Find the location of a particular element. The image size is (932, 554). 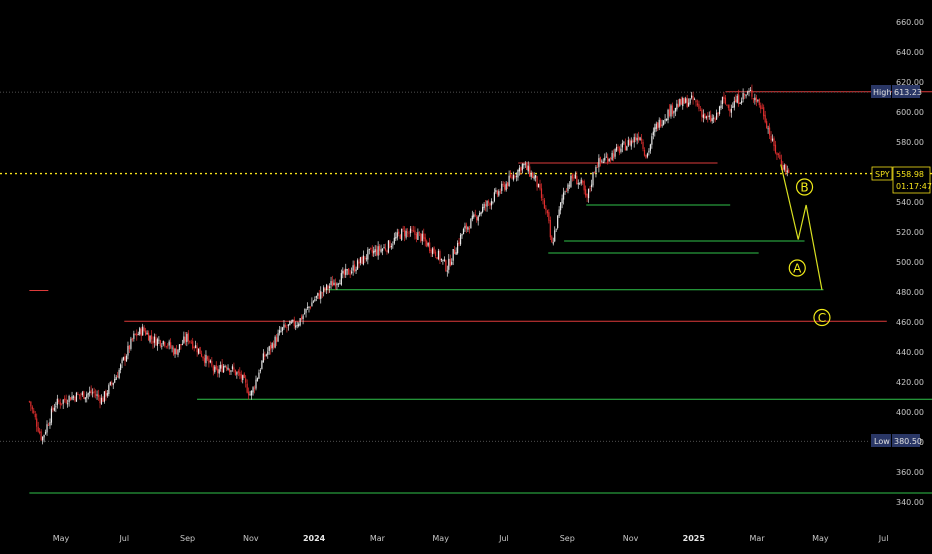

wave-b-circle is located at coordinates (804, 187).